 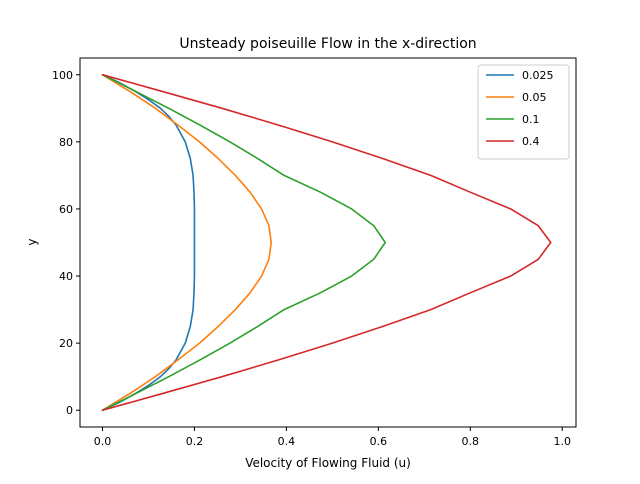 What do you see at coordinates (66, 276) in the screenshot?
I see `y-tick-label: 40` at bounding box center [66, 276].